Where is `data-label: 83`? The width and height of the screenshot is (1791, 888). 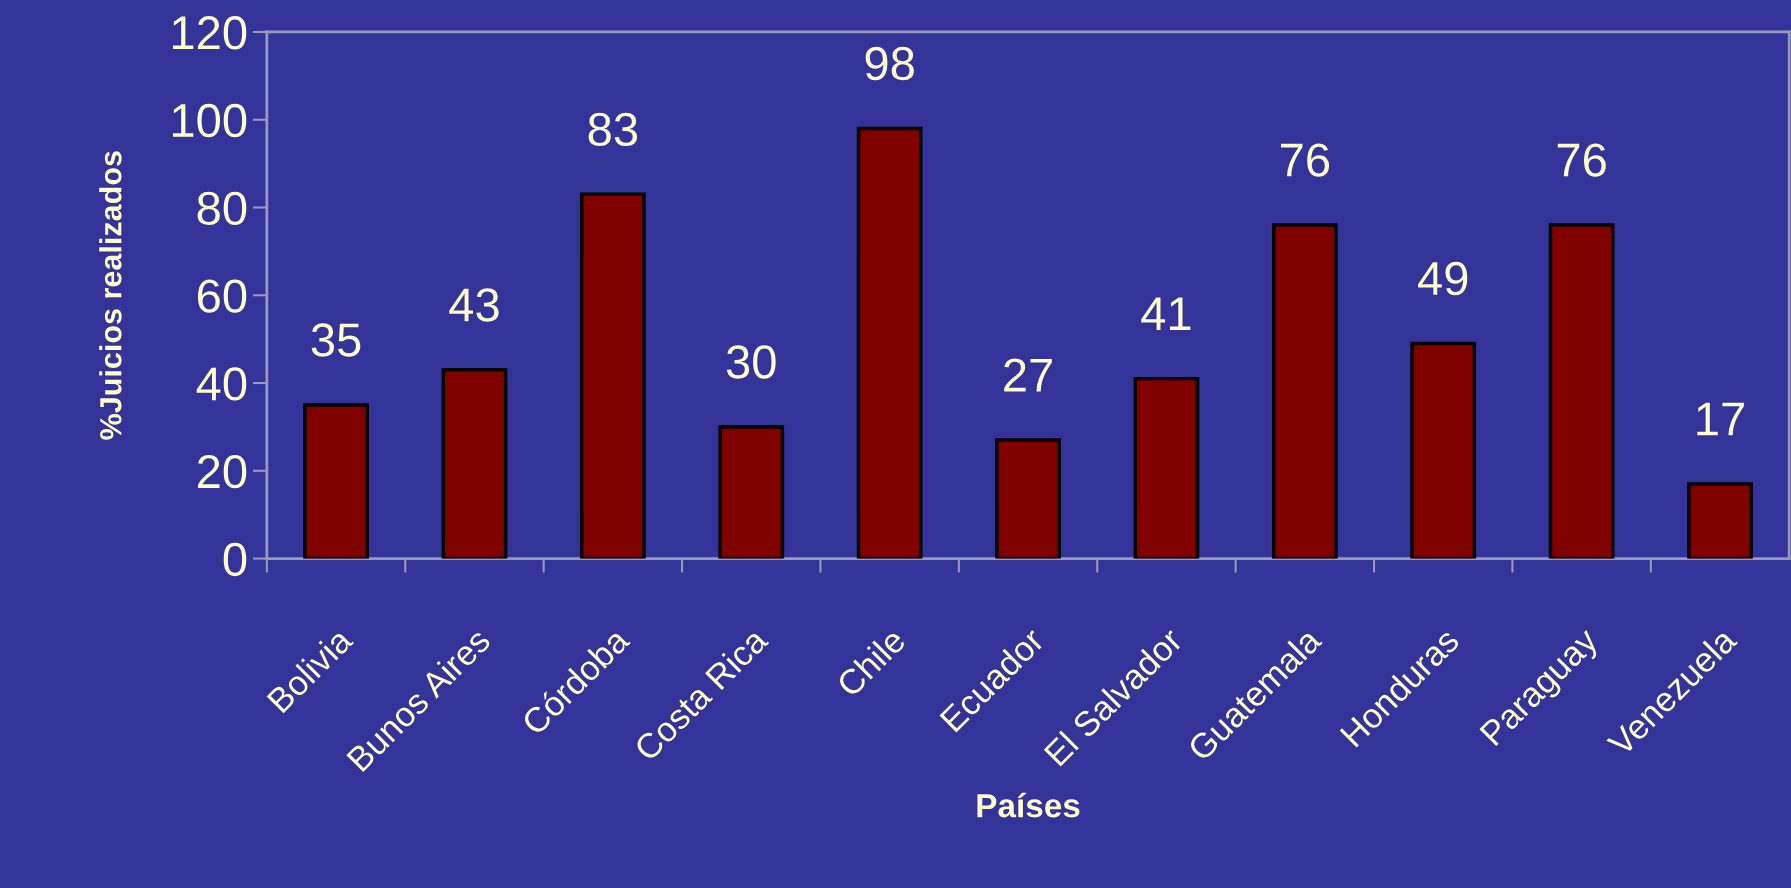 data-label: 83 is located at coordinates (613, 129).